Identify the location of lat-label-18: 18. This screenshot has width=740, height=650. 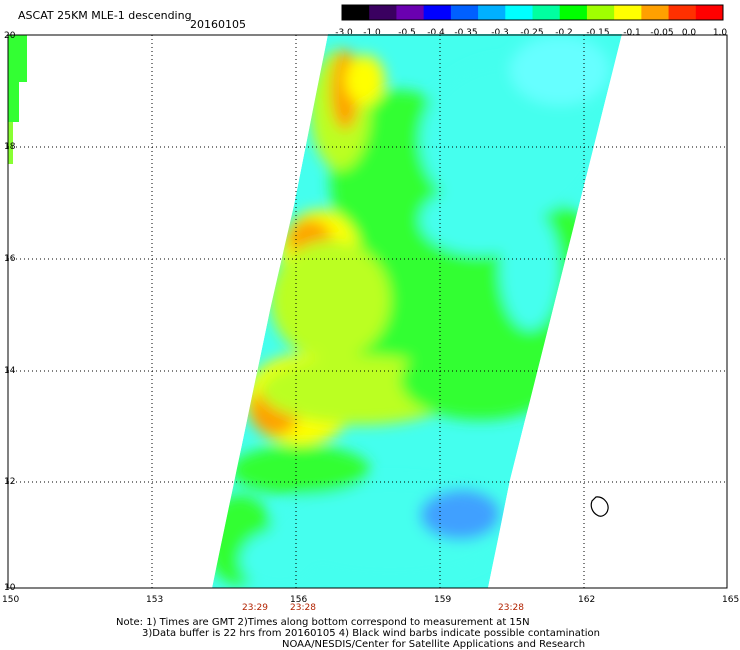
(10, 147).